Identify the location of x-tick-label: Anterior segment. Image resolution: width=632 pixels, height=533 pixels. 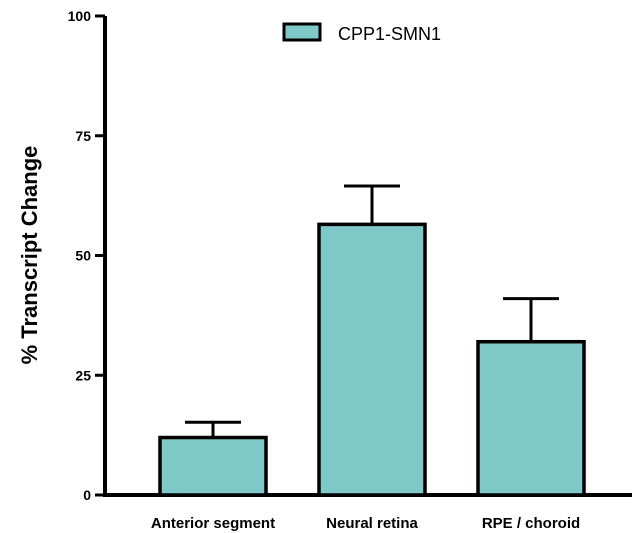
(213, 523).